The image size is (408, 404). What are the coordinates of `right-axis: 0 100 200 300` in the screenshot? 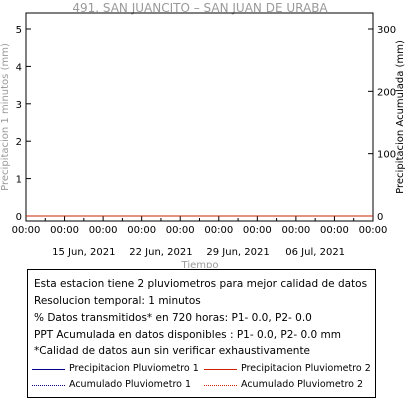 It's located at (382, 124).